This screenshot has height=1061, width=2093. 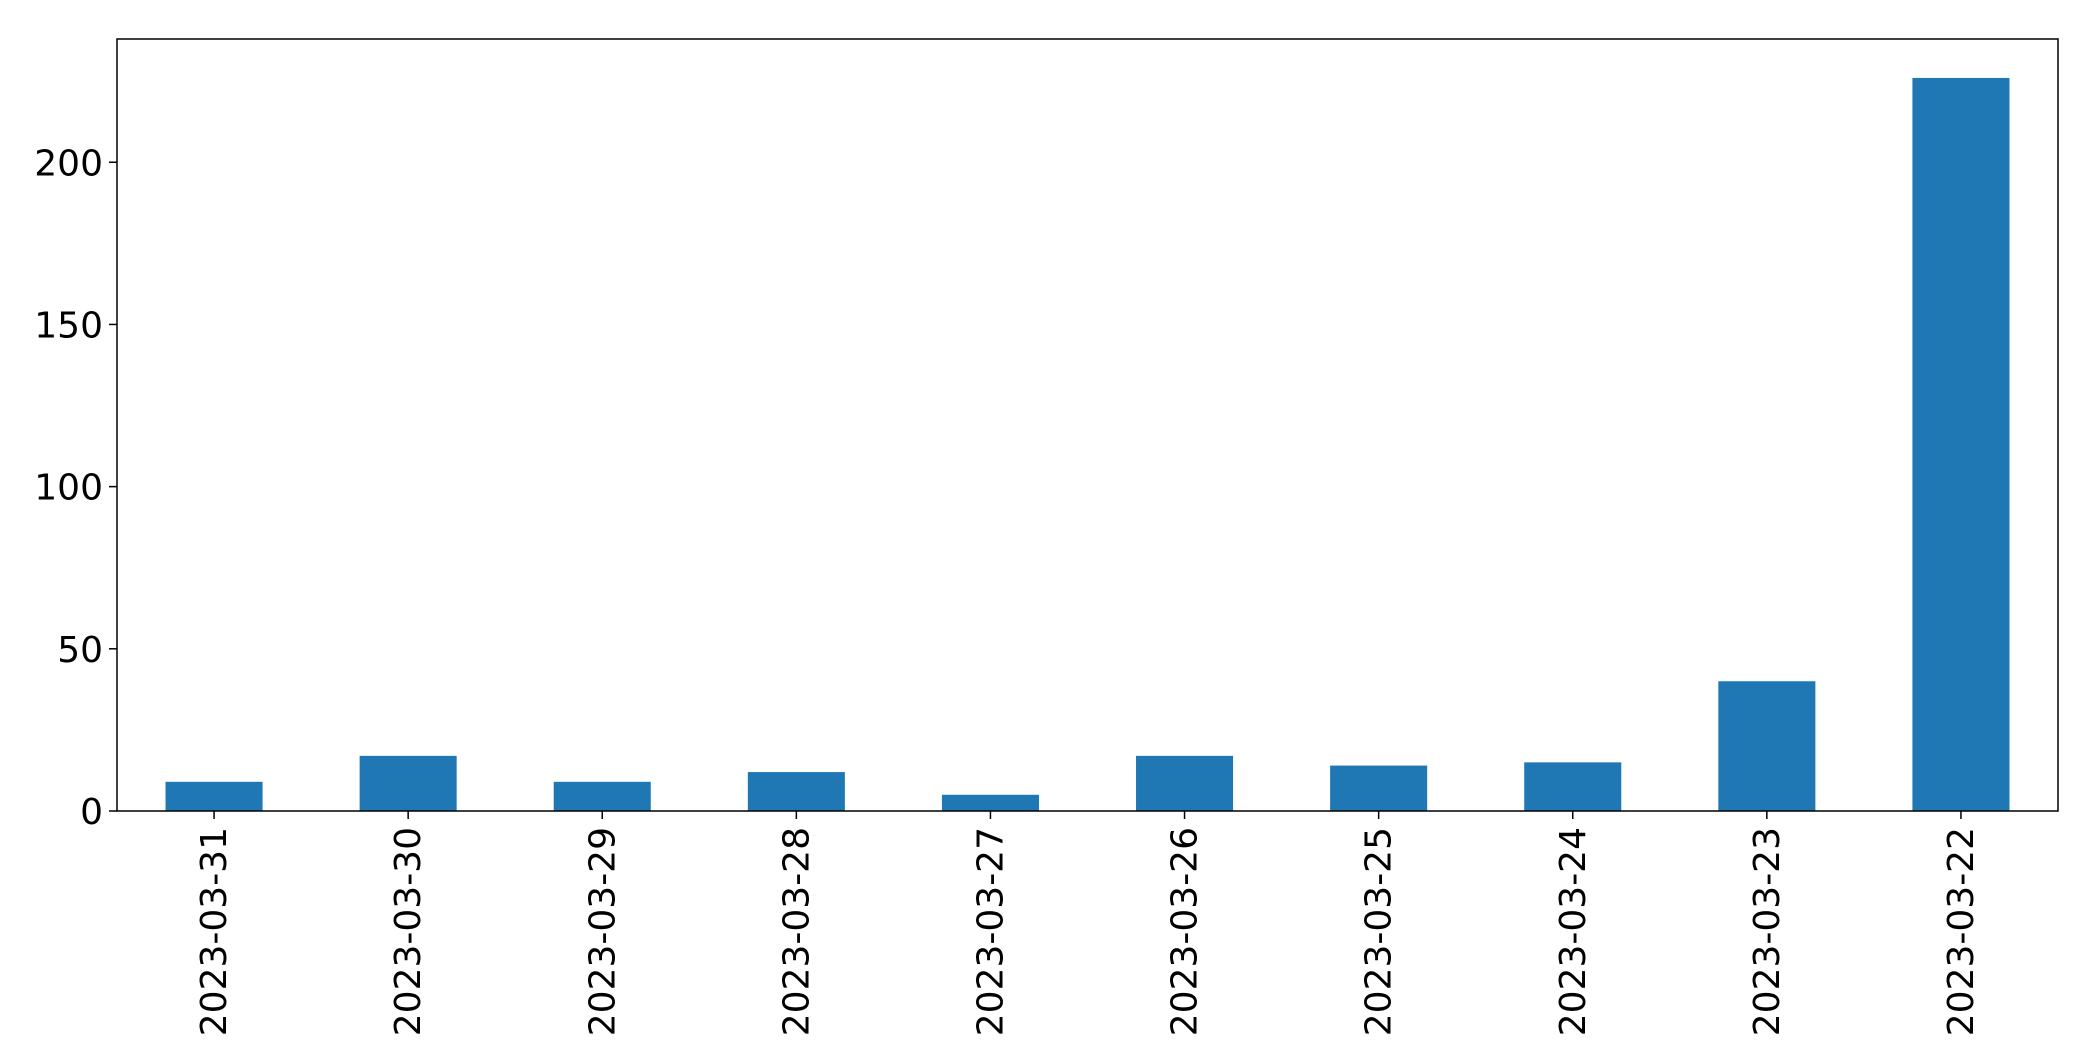 What do you see at coordinates (990, 931) in the screenshot?
I see `x-tick-label: 2023-03-27` at bounding box center [990, 931].